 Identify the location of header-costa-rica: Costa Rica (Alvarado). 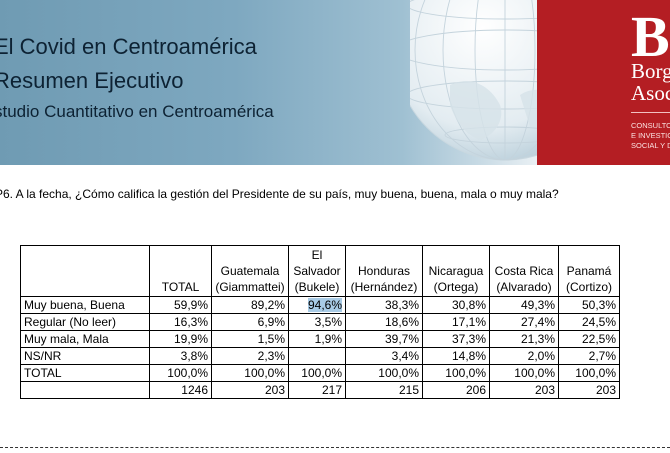
(524, 271).